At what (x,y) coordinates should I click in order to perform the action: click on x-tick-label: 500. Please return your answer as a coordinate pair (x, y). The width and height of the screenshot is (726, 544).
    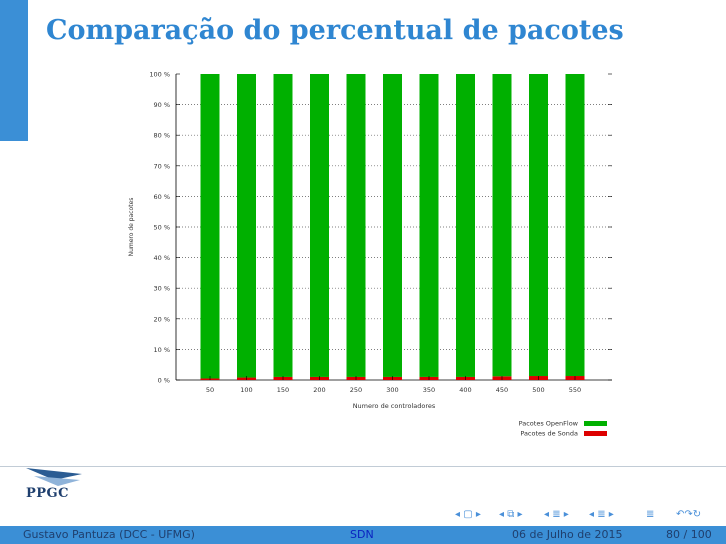
    Looking at the image, I should click on (538, 390).